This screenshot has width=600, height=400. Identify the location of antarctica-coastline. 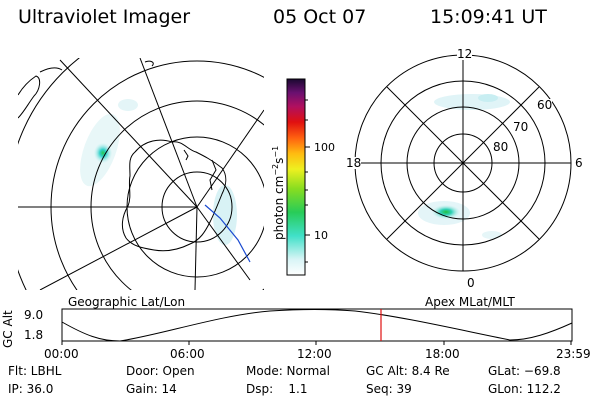
(174, 195).